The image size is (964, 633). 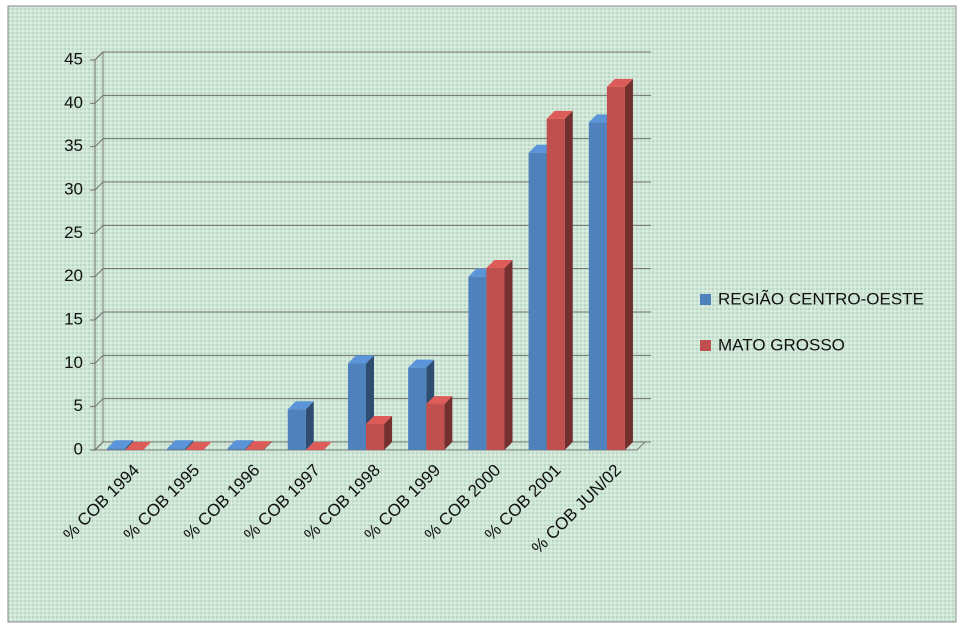 I want to click on y-tick-label: 25, so click(x=73, y=232).